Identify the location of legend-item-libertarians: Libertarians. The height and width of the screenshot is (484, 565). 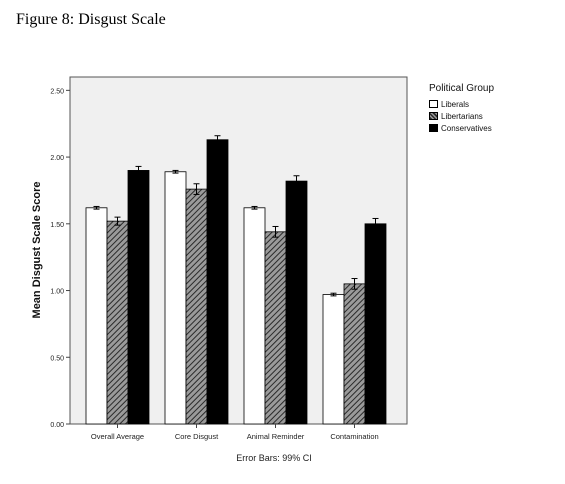
(461, 116).